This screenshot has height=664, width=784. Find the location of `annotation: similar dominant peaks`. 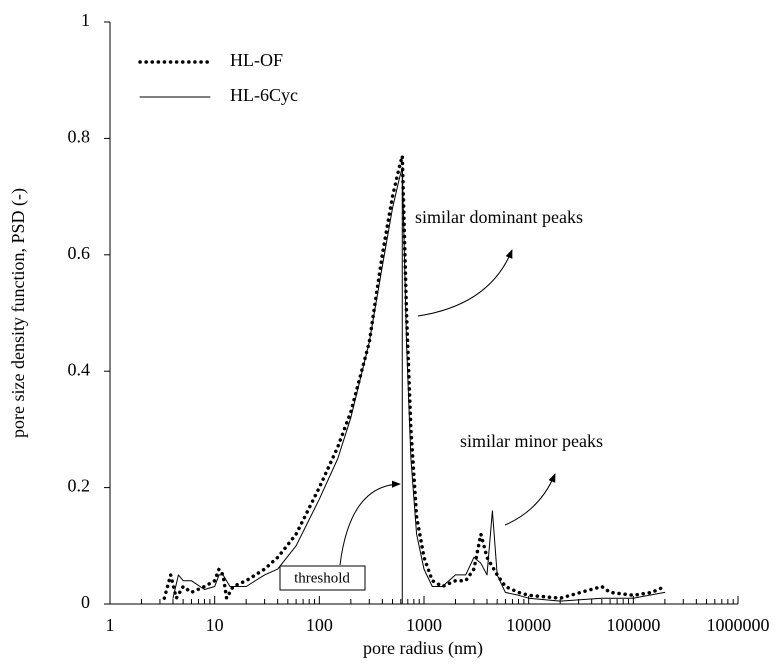

annotation: similar dominant peaks is located at coordinates (499, 217).